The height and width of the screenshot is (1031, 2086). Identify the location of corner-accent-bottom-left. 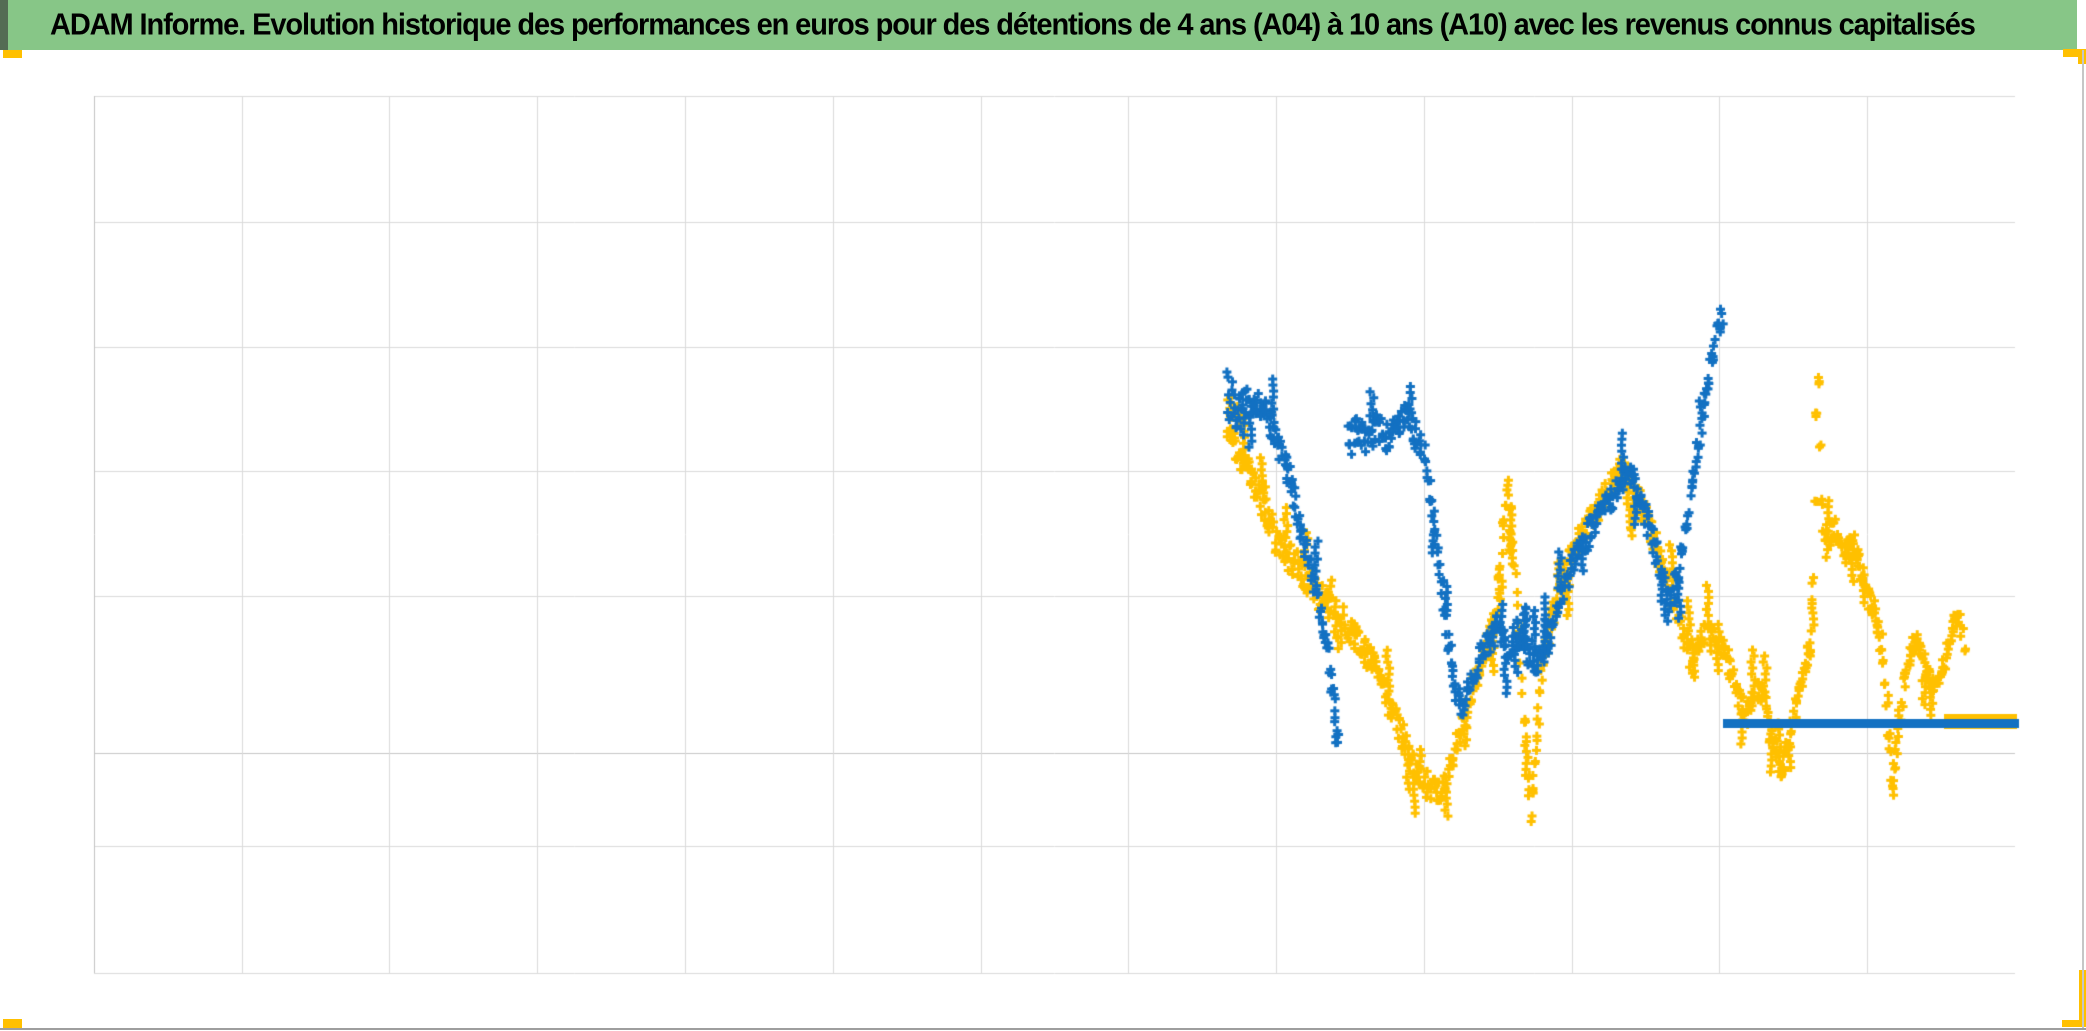
(12, 1023).